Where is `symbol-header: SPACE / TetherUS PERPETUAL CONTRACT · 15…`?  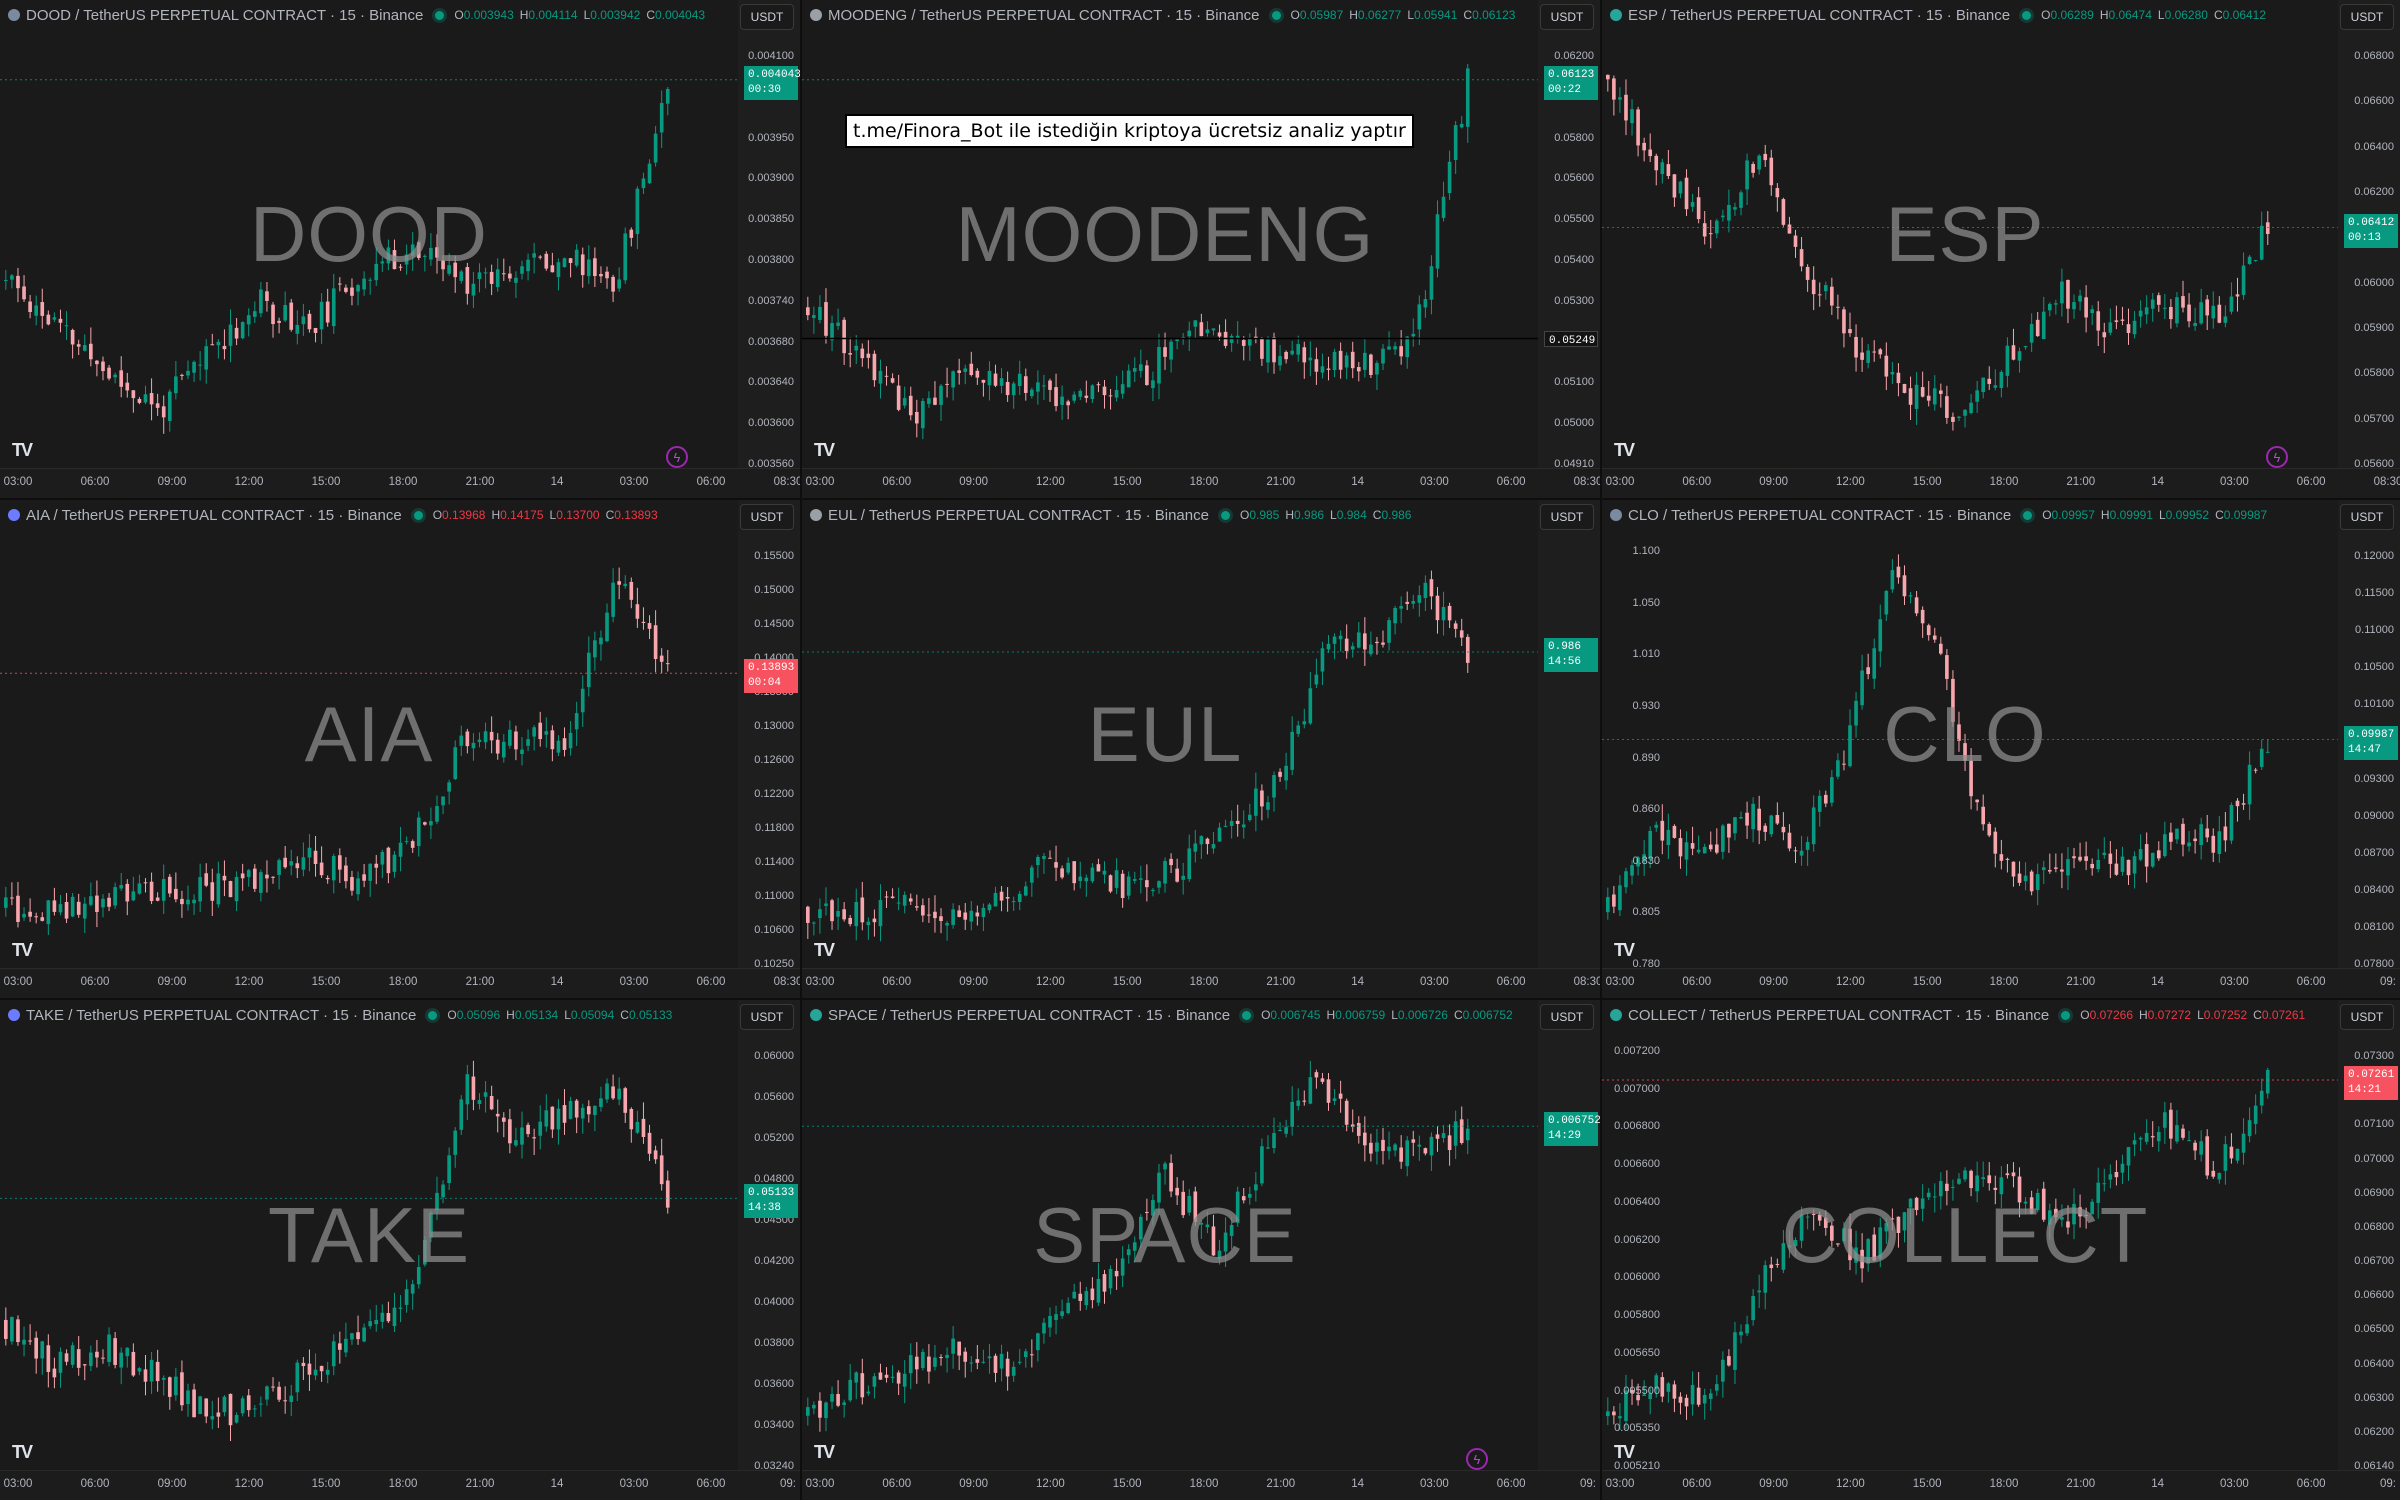 symbol-header: SPACE / TetherUS PERPETUAL CONTRACT · 15… is located at coordinates (1164, 1015).